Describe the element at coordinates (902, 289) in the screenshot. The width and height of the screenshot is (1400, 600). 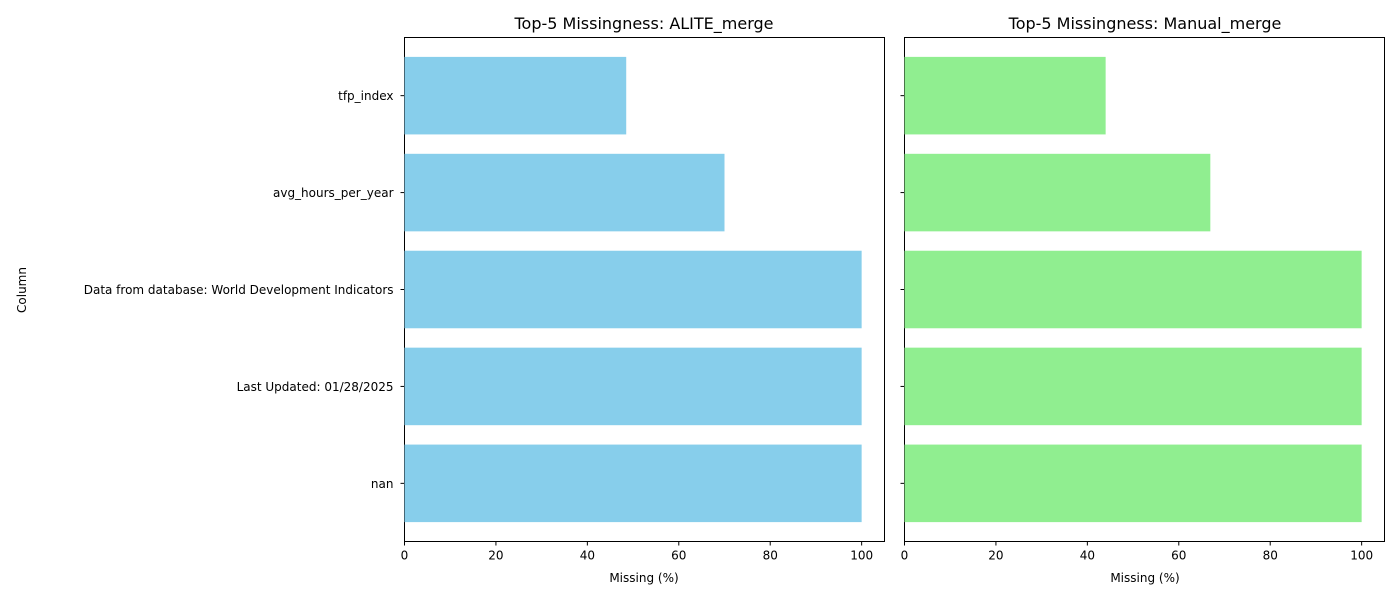
I see `y-axis-ticks` at that location.